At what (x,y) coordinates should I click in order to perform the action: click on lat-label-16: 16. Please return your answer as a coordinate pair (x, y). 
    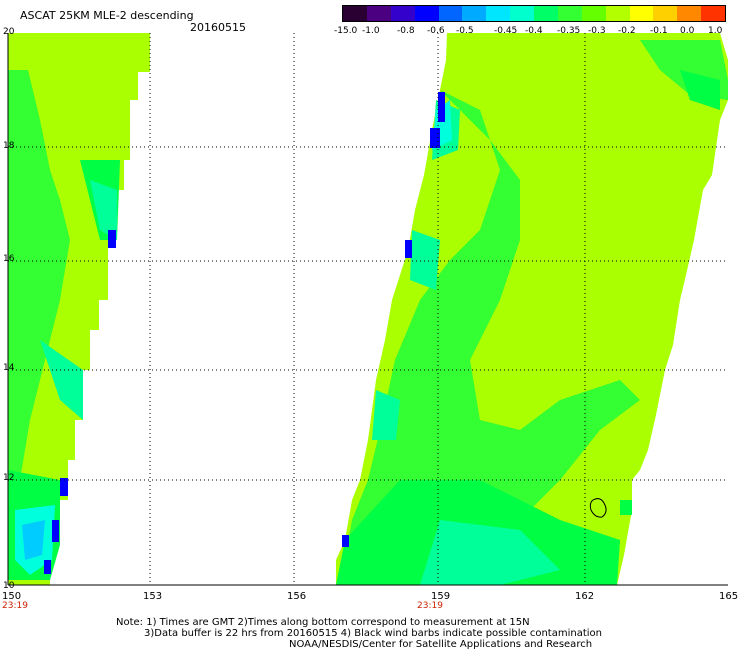
    Looking at the image, I should click on (9, 259).